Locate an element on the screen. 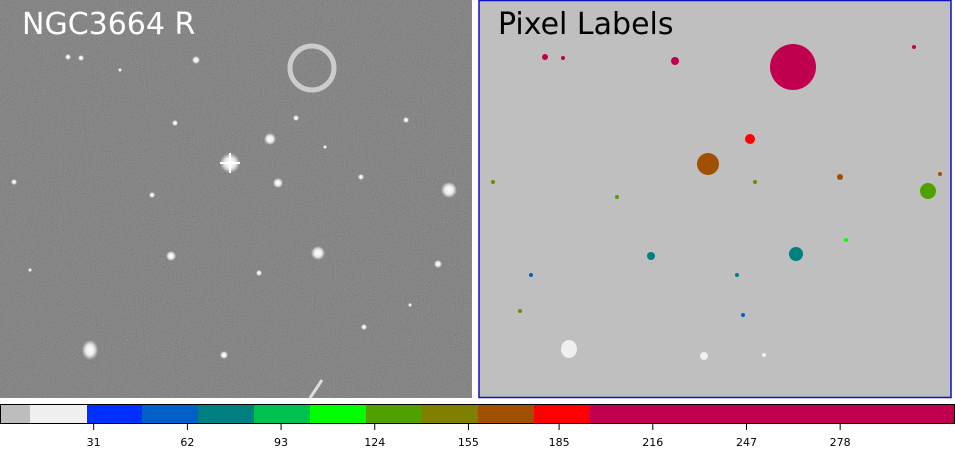 Image resolution: width=955 pixels, height=452 pixels. colorbar-scale-bg is located at coordinates (477, 438).